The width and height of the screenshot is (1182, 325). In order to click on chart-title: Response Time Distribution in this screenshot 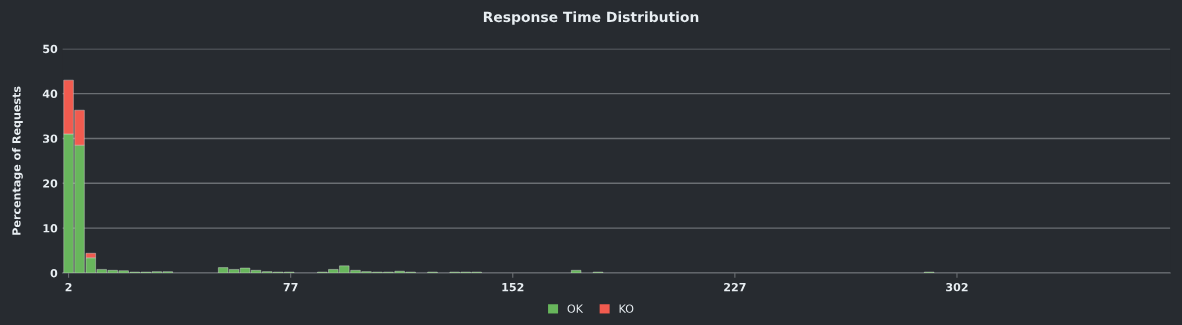, I will do `click(591, 18)`.